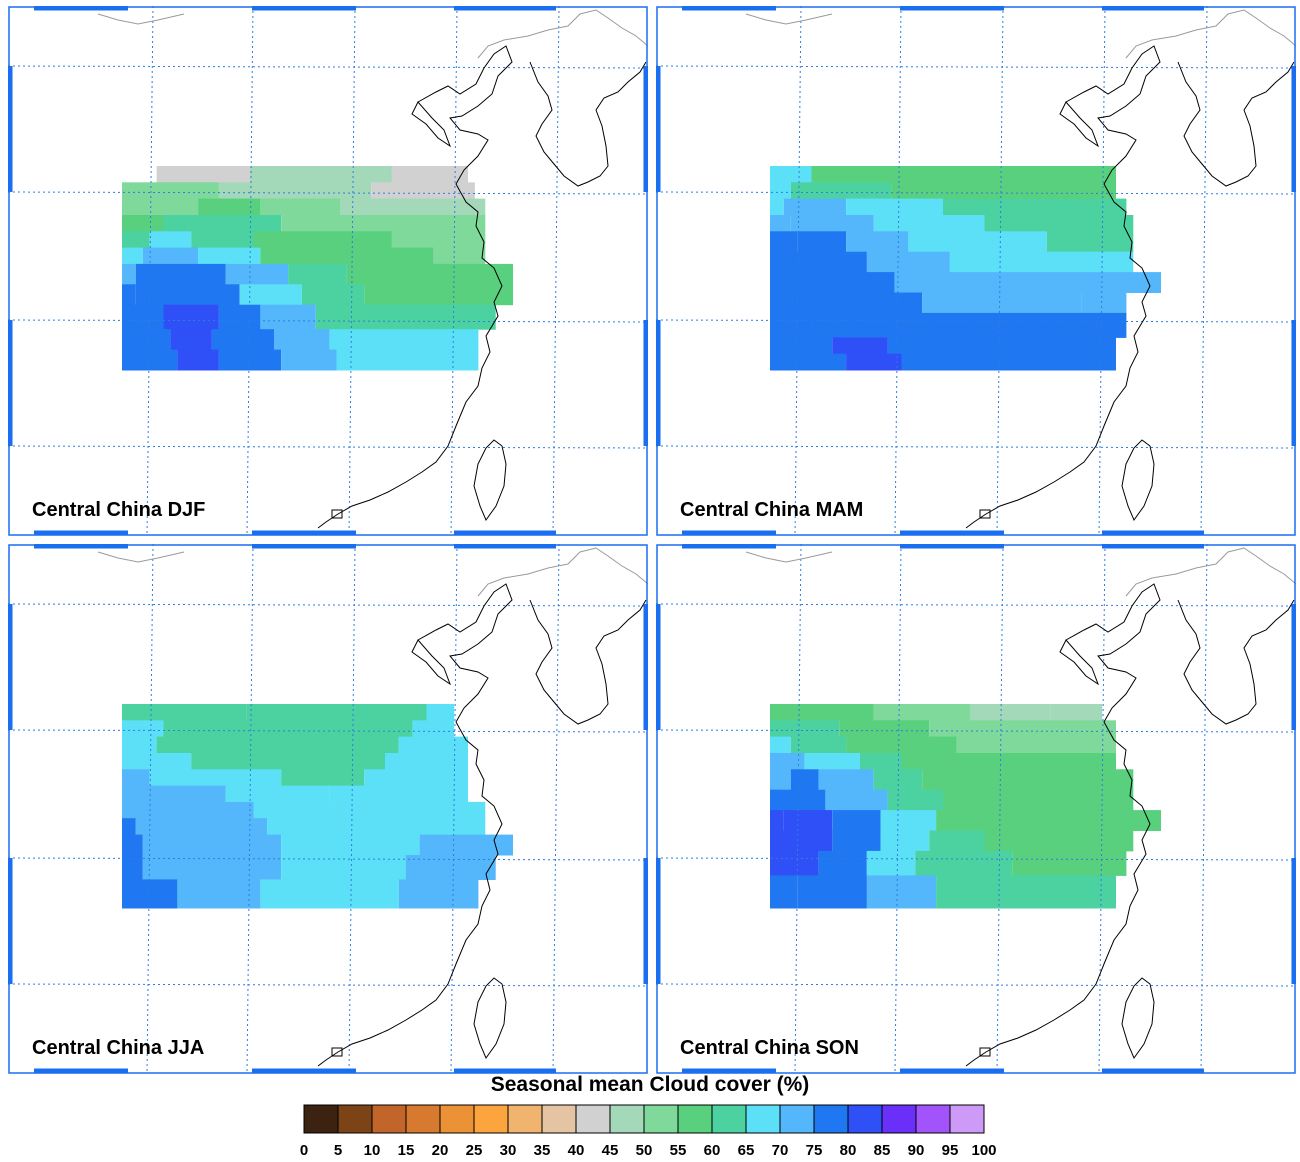  What do you see at coordinates (119, 510) in the screenshot?
I see `panel-title: Central China DJF` at bounding box center [119, 510].